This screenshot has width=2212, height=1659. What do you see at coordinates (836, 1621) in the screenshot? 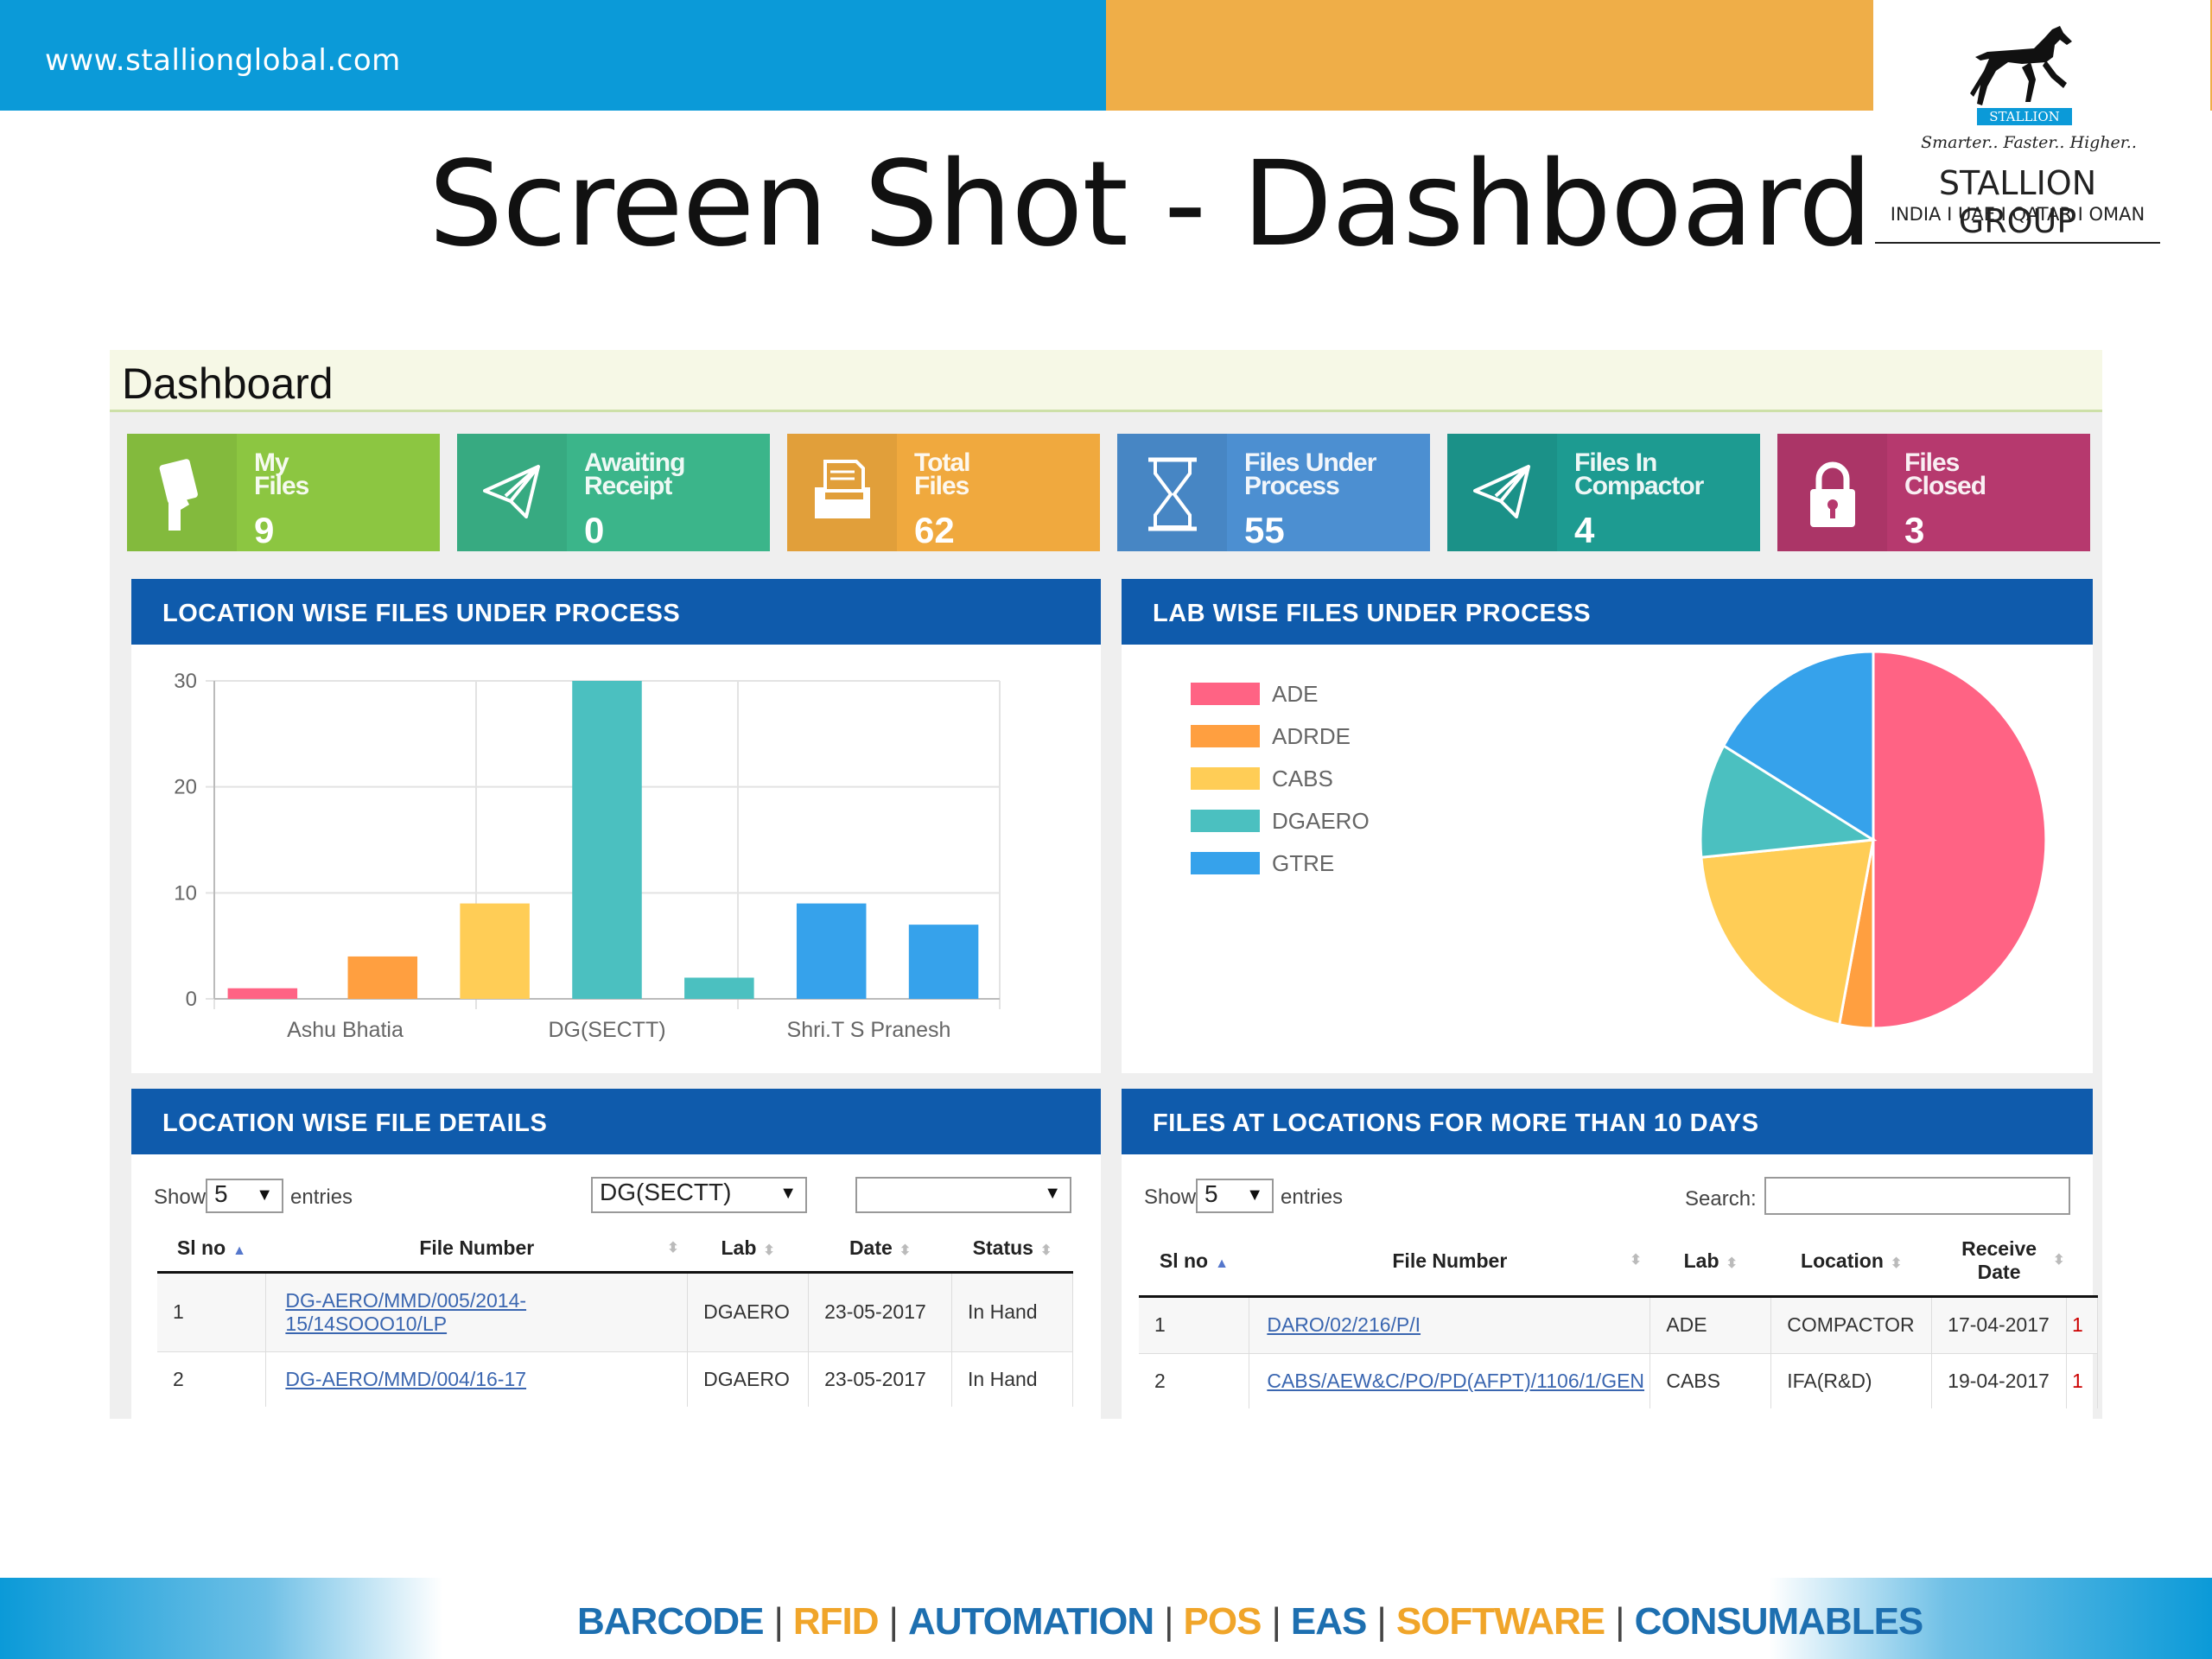
I see `footer-item: RFID` at bounding box center [836, 1621].